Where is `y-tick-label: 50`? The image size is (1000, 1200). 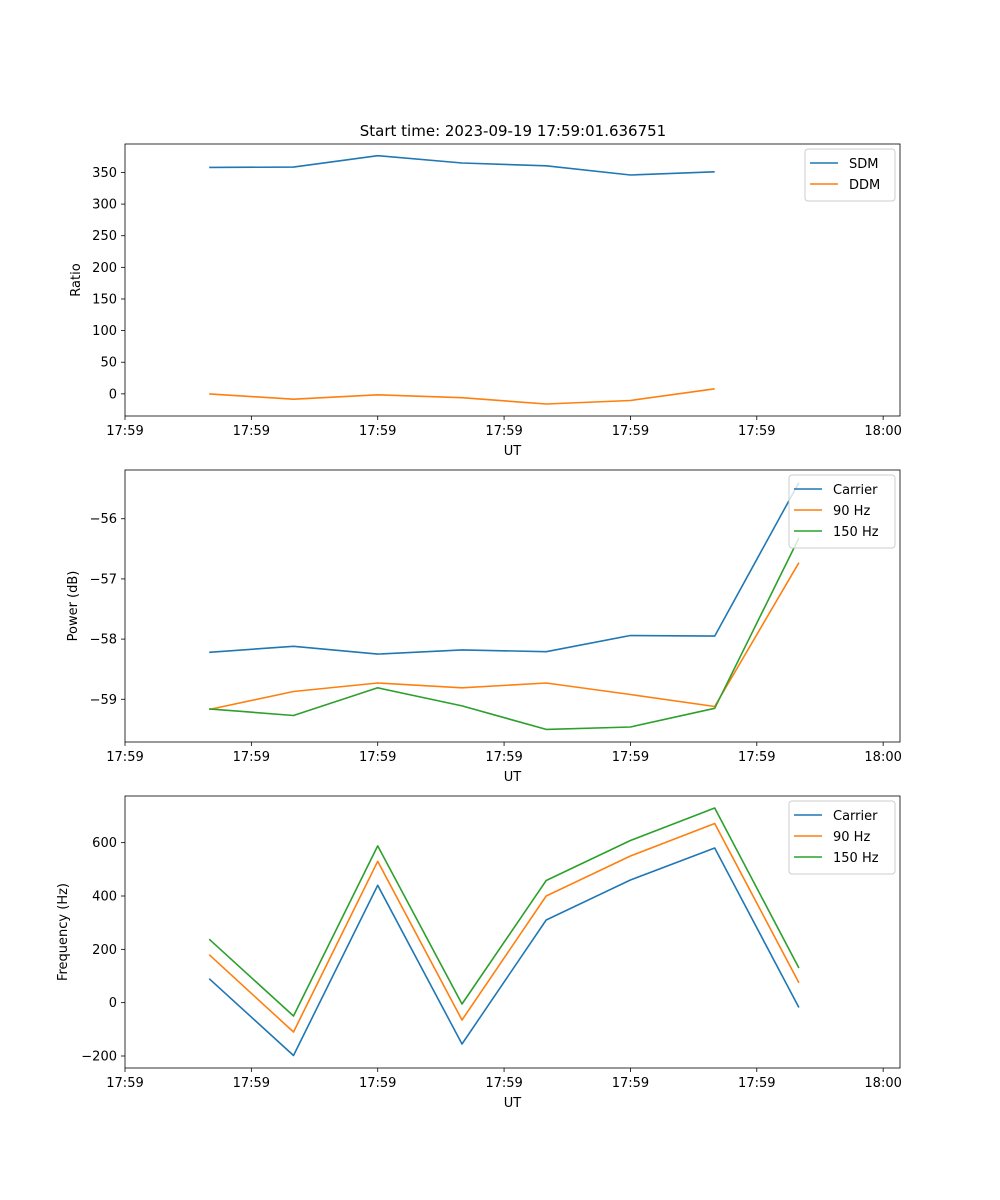 y-tick-label: 50 is located at coordinates (108, 363).